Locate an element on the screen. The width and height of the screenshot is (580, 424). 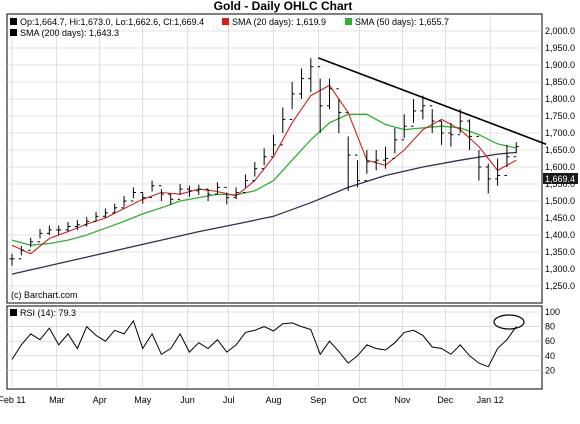
rsi-tick-label: 100 is located at coordinates (552, 312).